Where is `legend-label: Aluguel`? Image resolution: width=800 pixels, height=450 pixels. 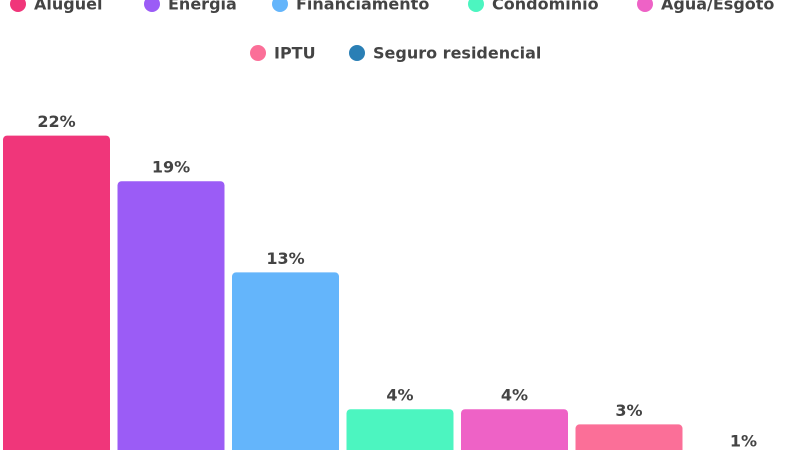 legend-label: Aluguel is located at coordinates (68, 7).